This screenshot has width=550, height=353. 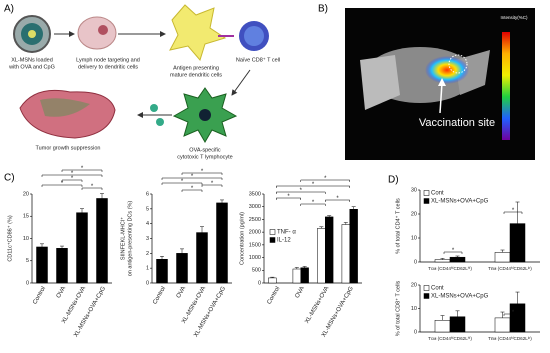 I want to click on y-axis-label: on antigen-presenting DCs (%), so click(x=130, y=239).